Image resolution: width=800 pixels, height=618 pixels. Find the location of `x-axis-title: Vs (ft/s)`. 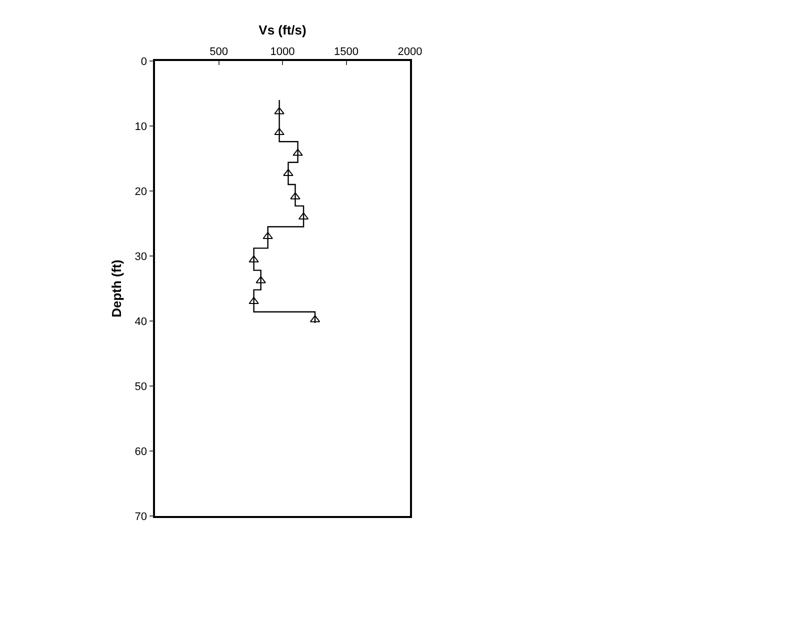

x-axis-title: Vs (ft/s) is located at coordinates (282, 30).